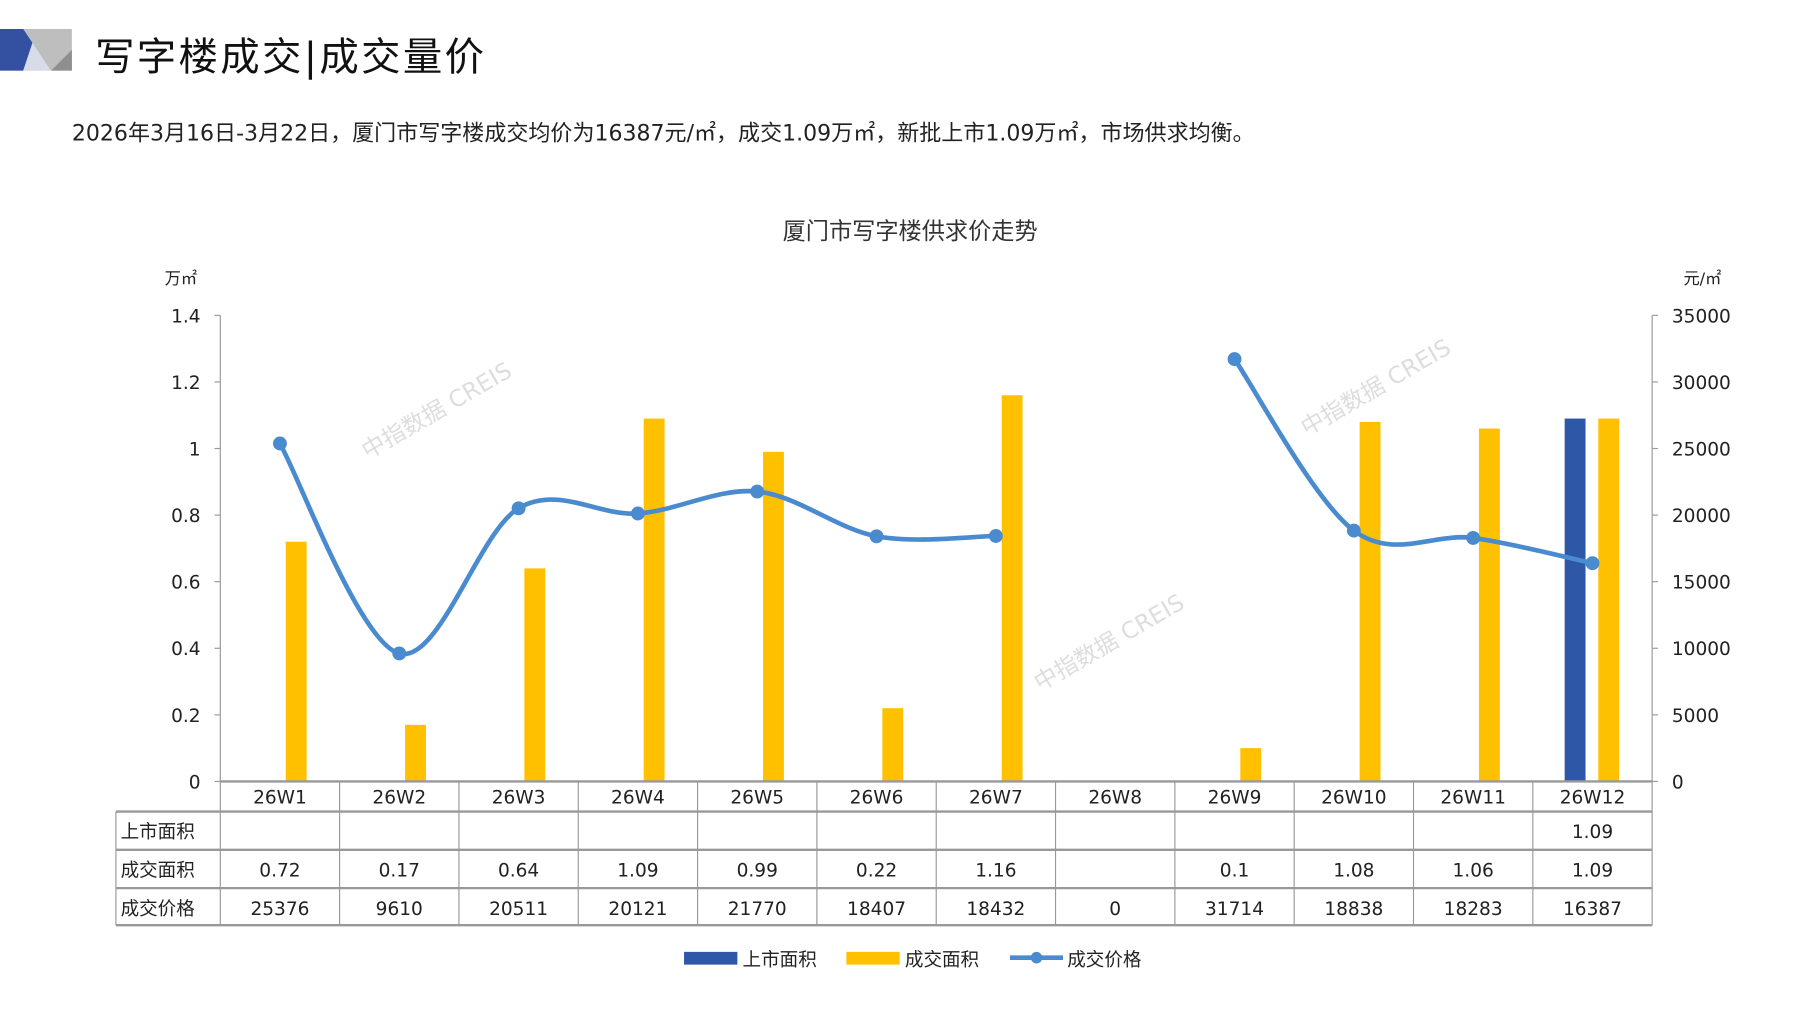  Describe the element at coordinates (757, 797) in the screenshot. I see `category-label: 26W5` at that location.